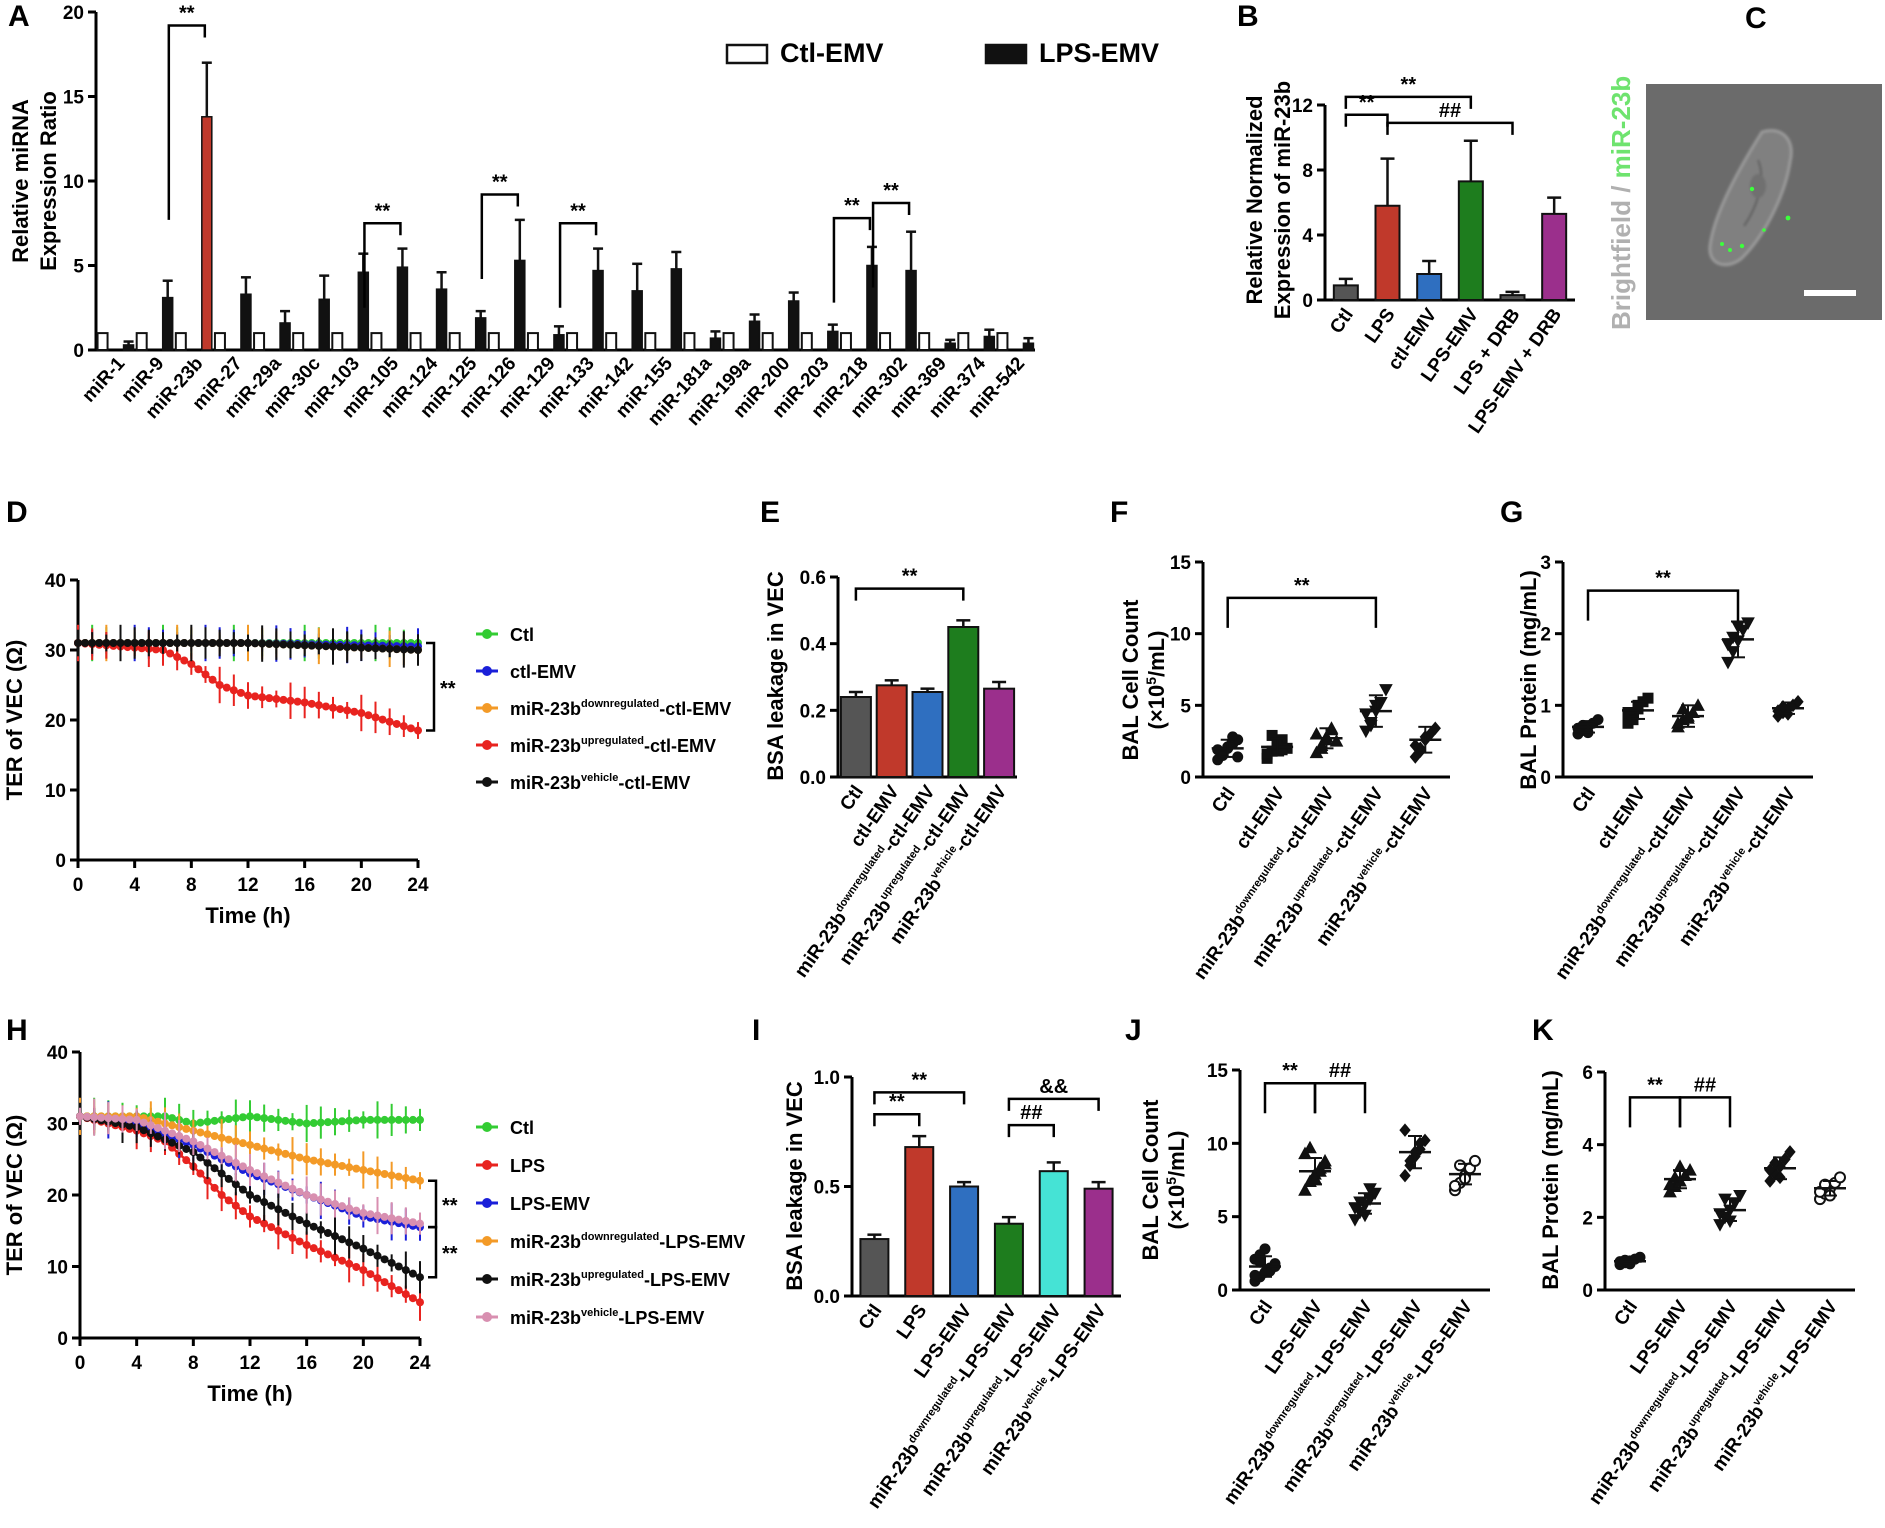  Describe the element at coordinates (1254, 199) in the screenshot. I see `y-axis-label-line: Relative Normalized` at that location.